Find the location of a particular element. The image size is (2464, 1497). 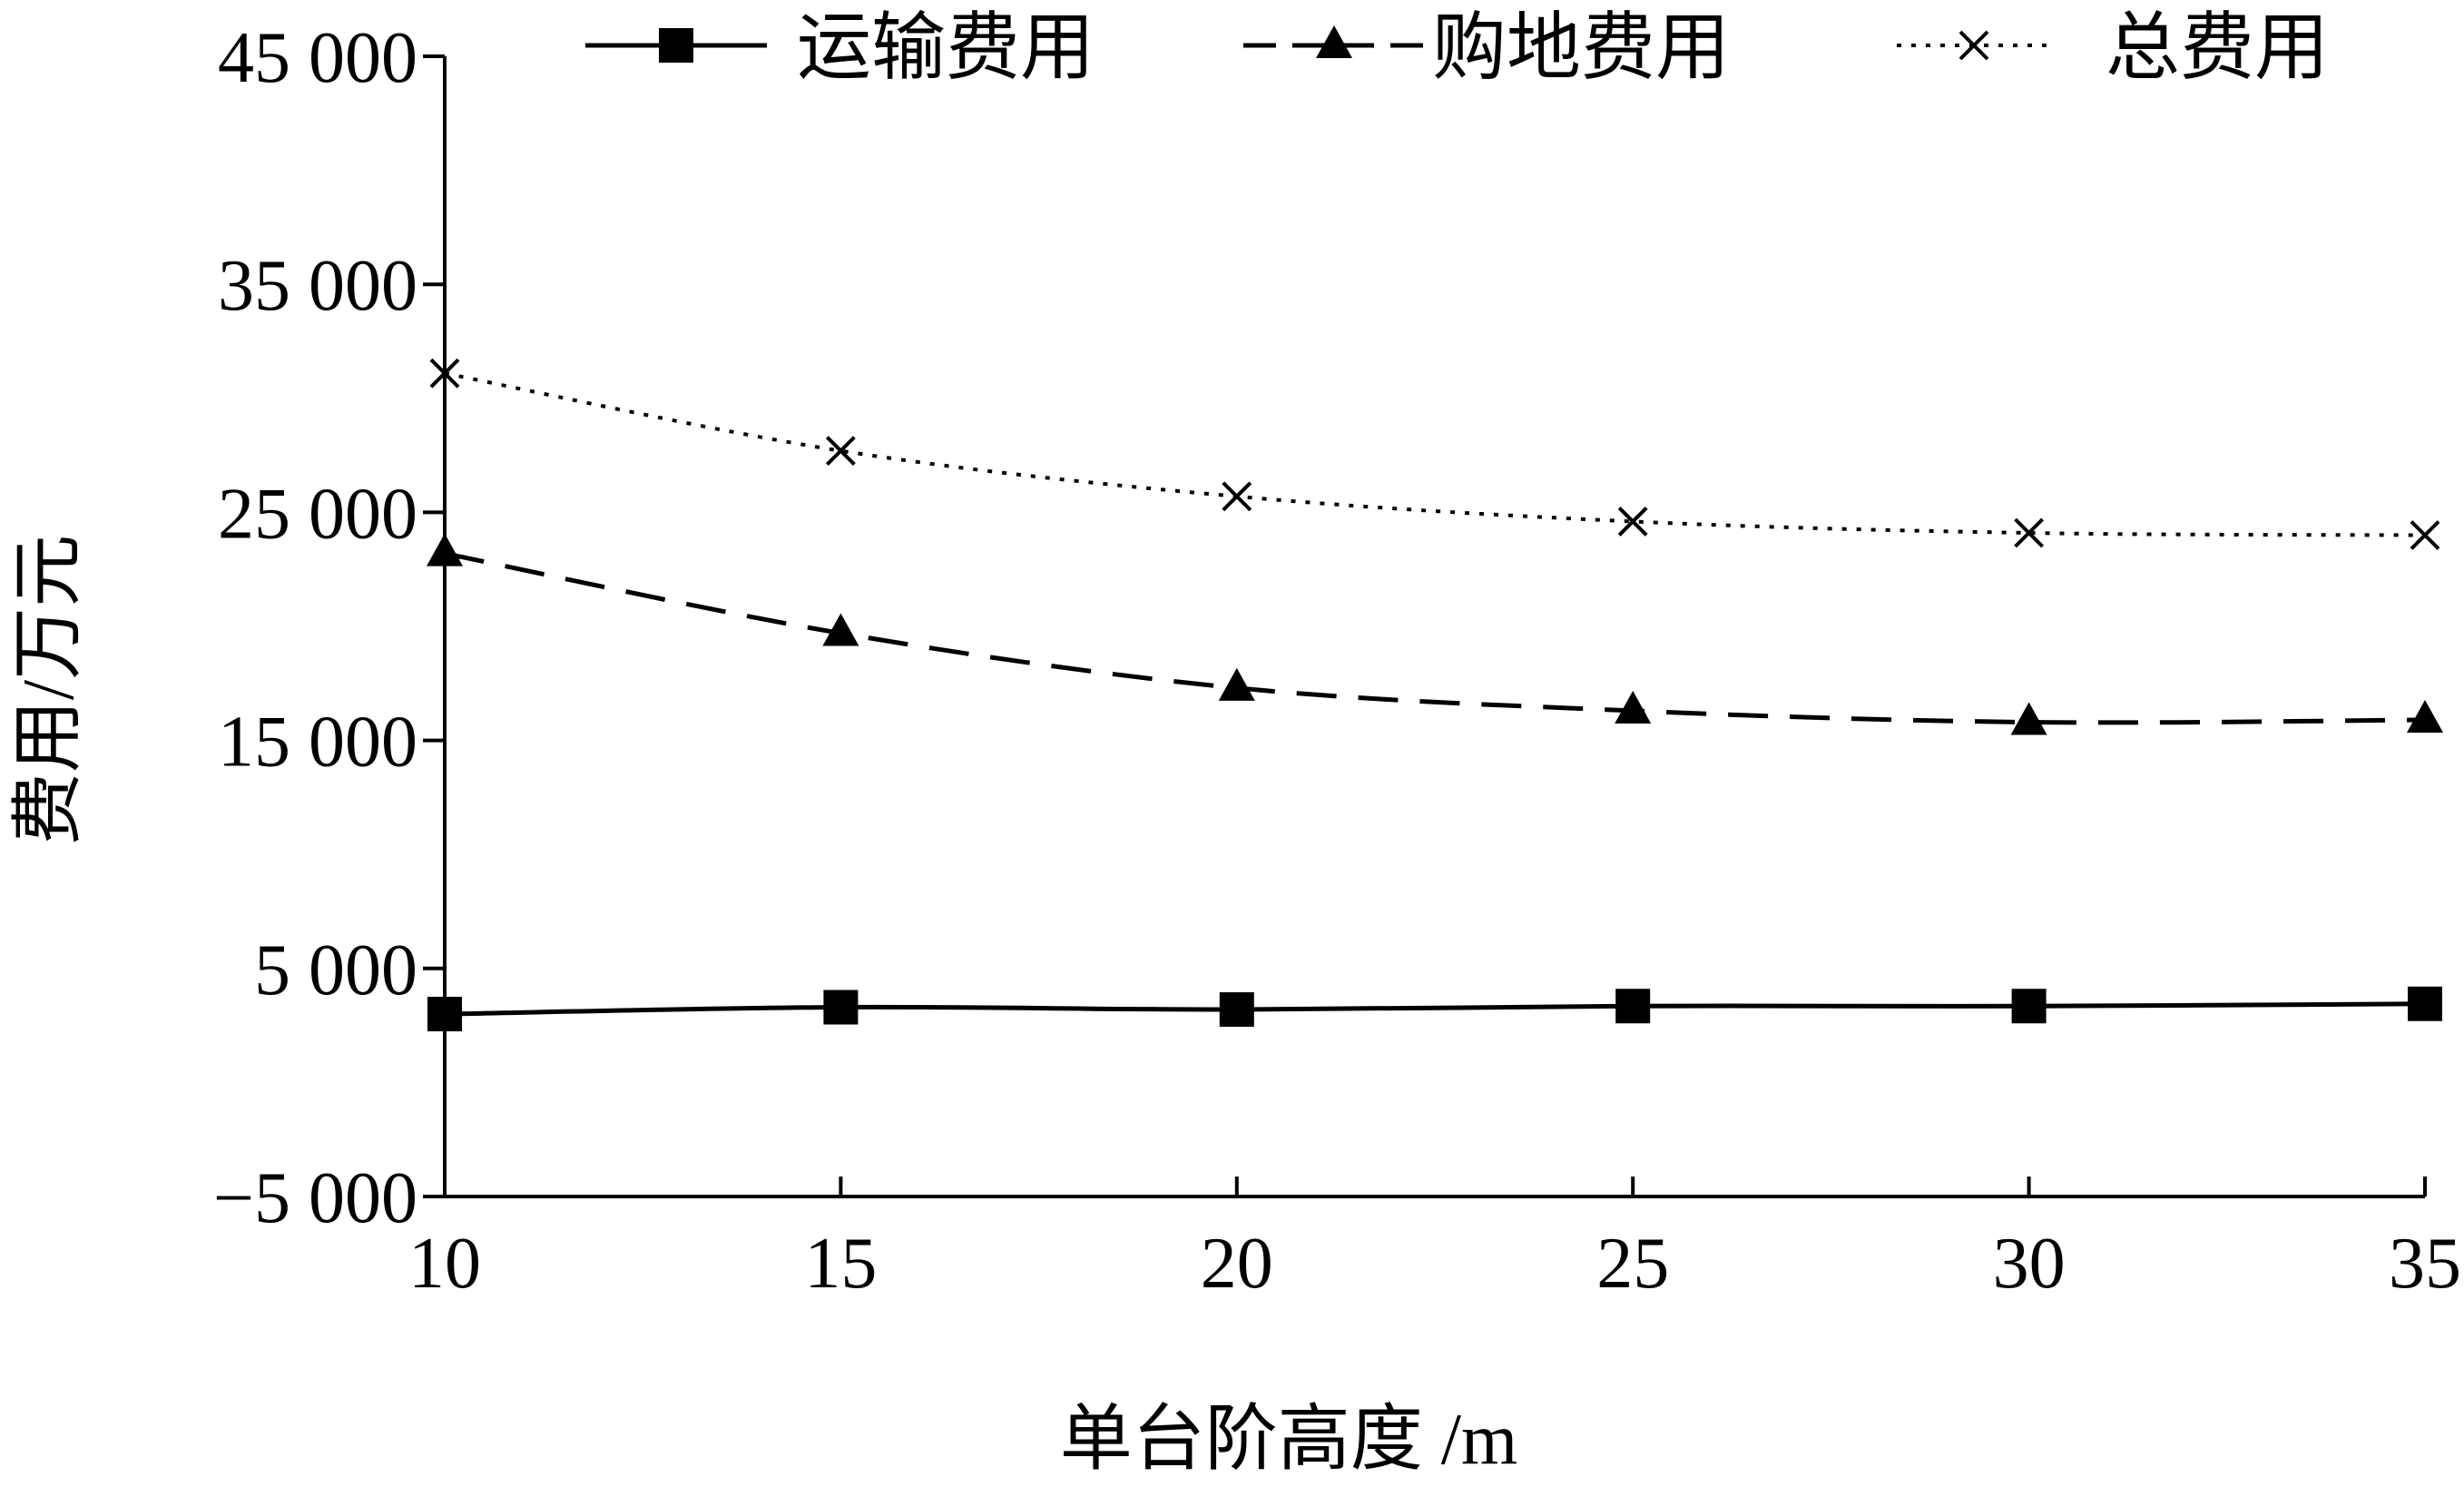

x-tick-label: 20 is located at coordinates (1237, 1264).